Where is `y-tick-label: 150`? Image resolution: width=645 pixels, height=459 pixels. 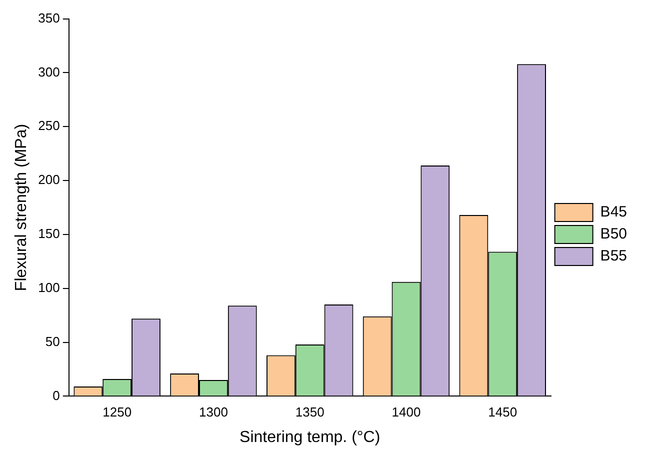 y-tick-label: 150 is located at coordinates (49, 234).